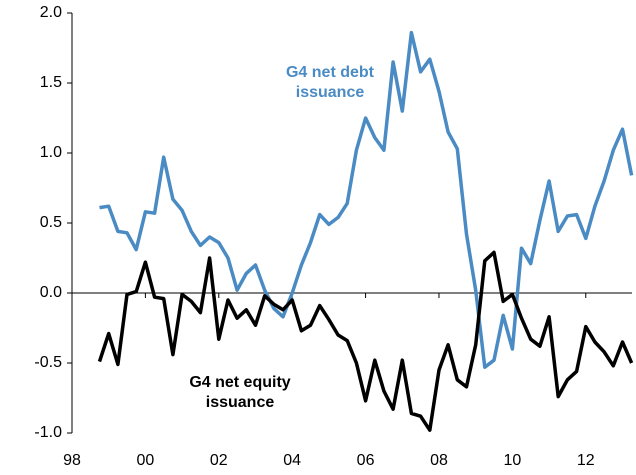 The width and height of the screenshot is (636, 475). What do you see at coordinates (439, 460) in the screenshot?
I see `x-tick-label: 08` at bounding box center [439, 460].